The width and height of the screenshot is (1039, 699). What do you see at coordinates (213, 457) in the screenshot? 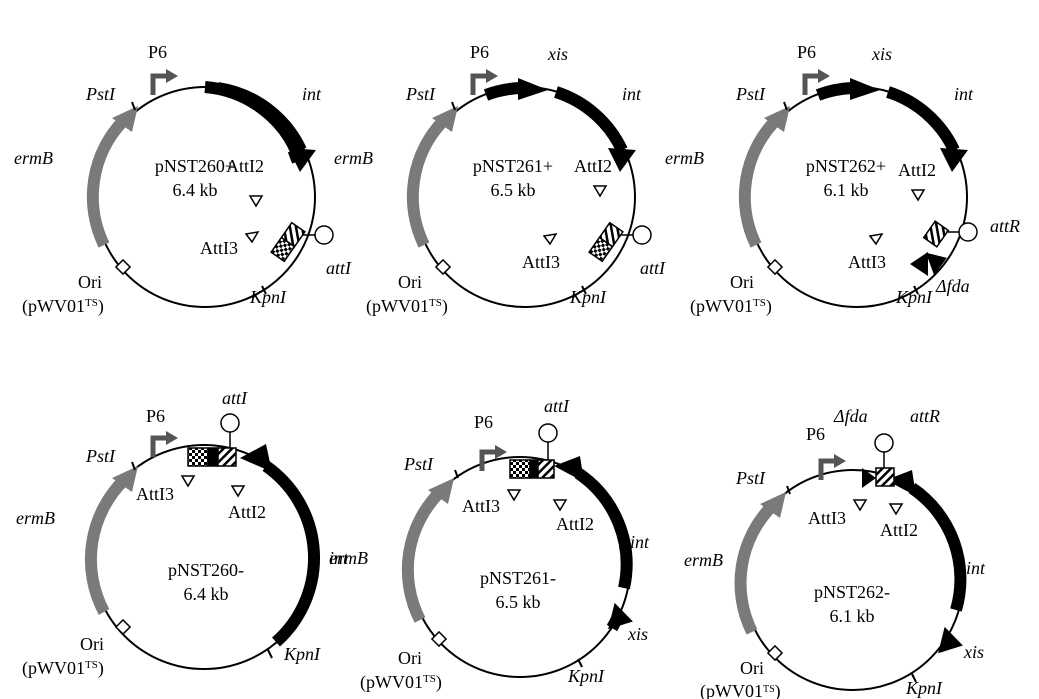
I see `att-site-core` at bounding box center [213, 457].